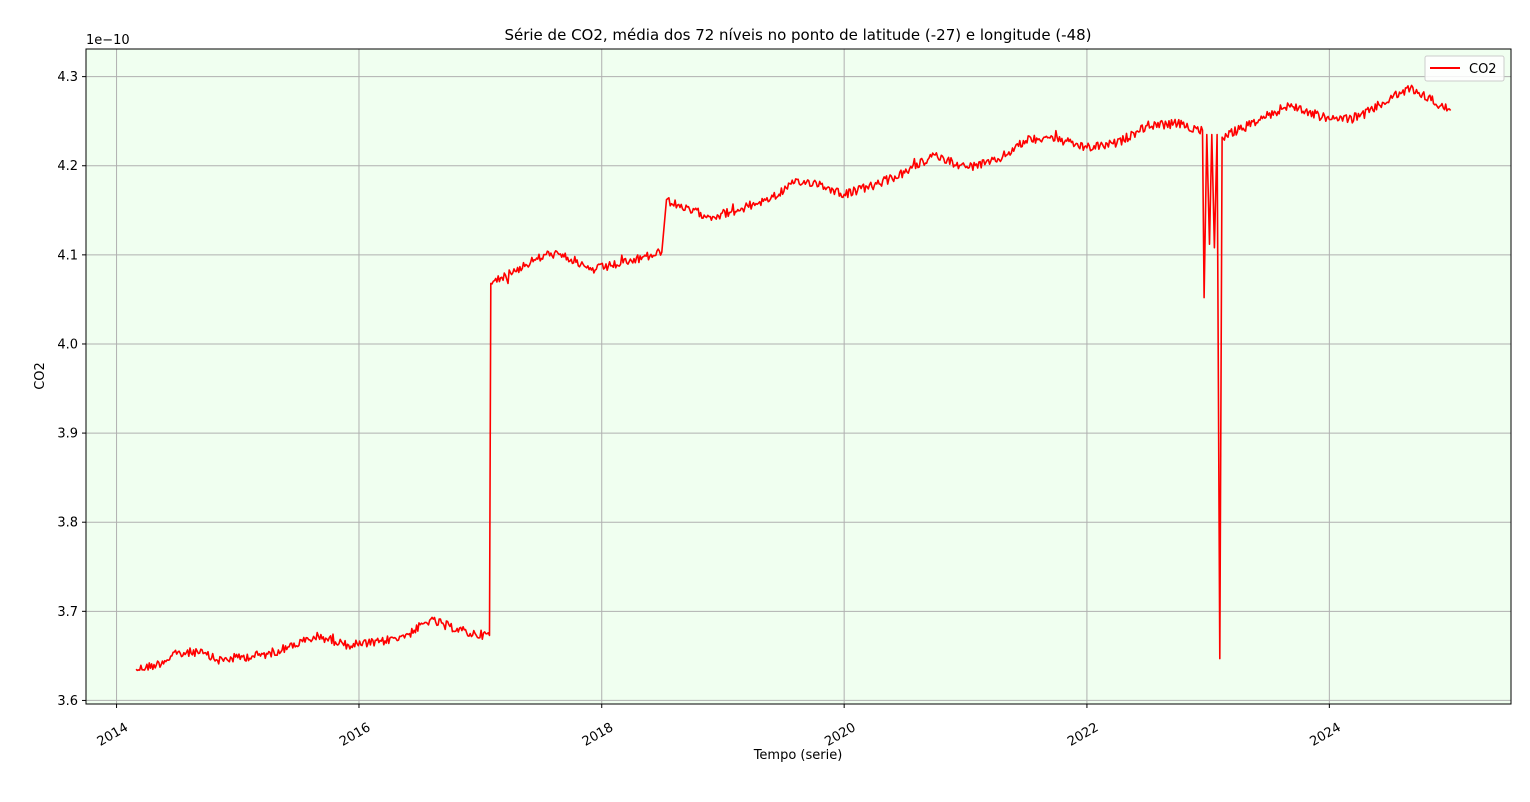  I want to click on y-tick-label: 3.8, so click(67, 523).